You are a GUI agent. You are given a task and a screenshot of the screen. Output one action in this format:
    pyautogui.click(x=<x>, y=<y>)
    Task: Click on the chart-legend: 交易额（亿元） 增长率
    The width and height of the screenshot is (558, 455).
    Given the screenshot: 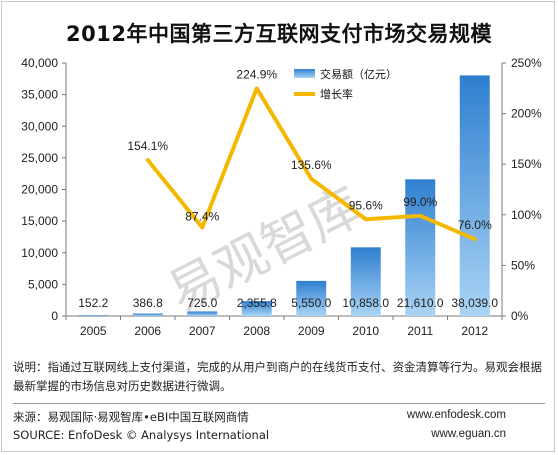 What is the action you would take?
    pyautogui.click(x=345, y=84)
    